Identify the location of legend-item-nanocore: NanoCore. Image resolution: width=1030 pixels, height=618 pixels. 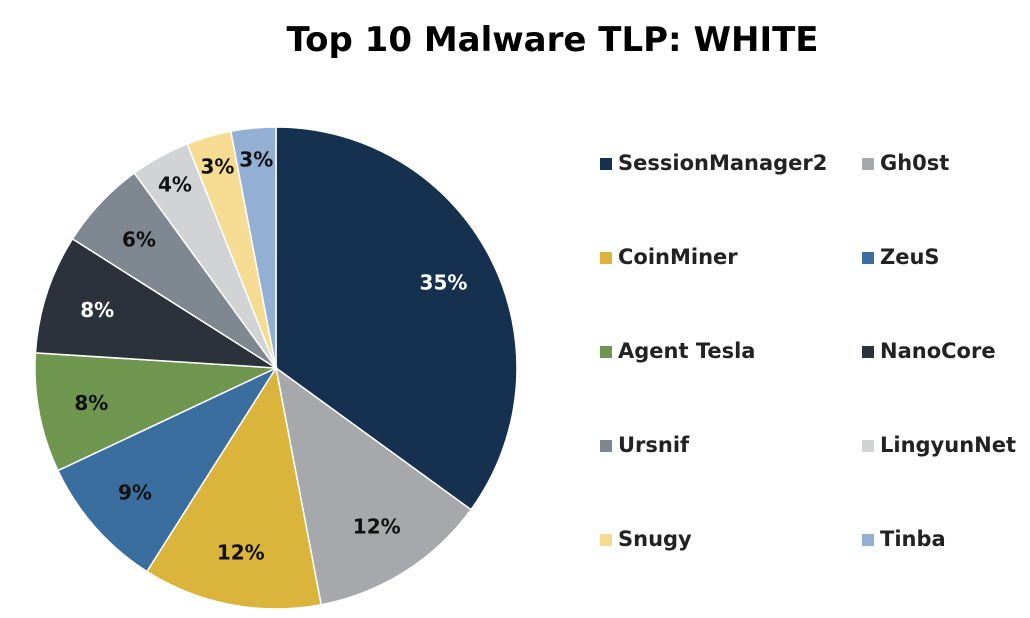
(941, 351).